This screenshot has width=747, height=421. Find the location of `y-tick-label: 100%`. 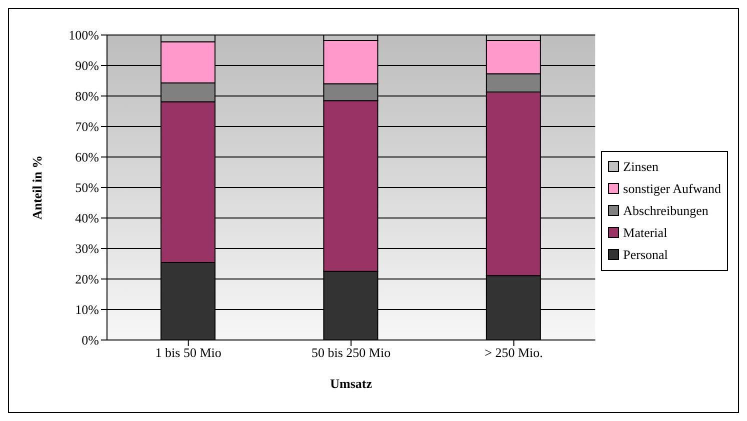

y-tick-label: 100% is located at coordinates (84, 35).